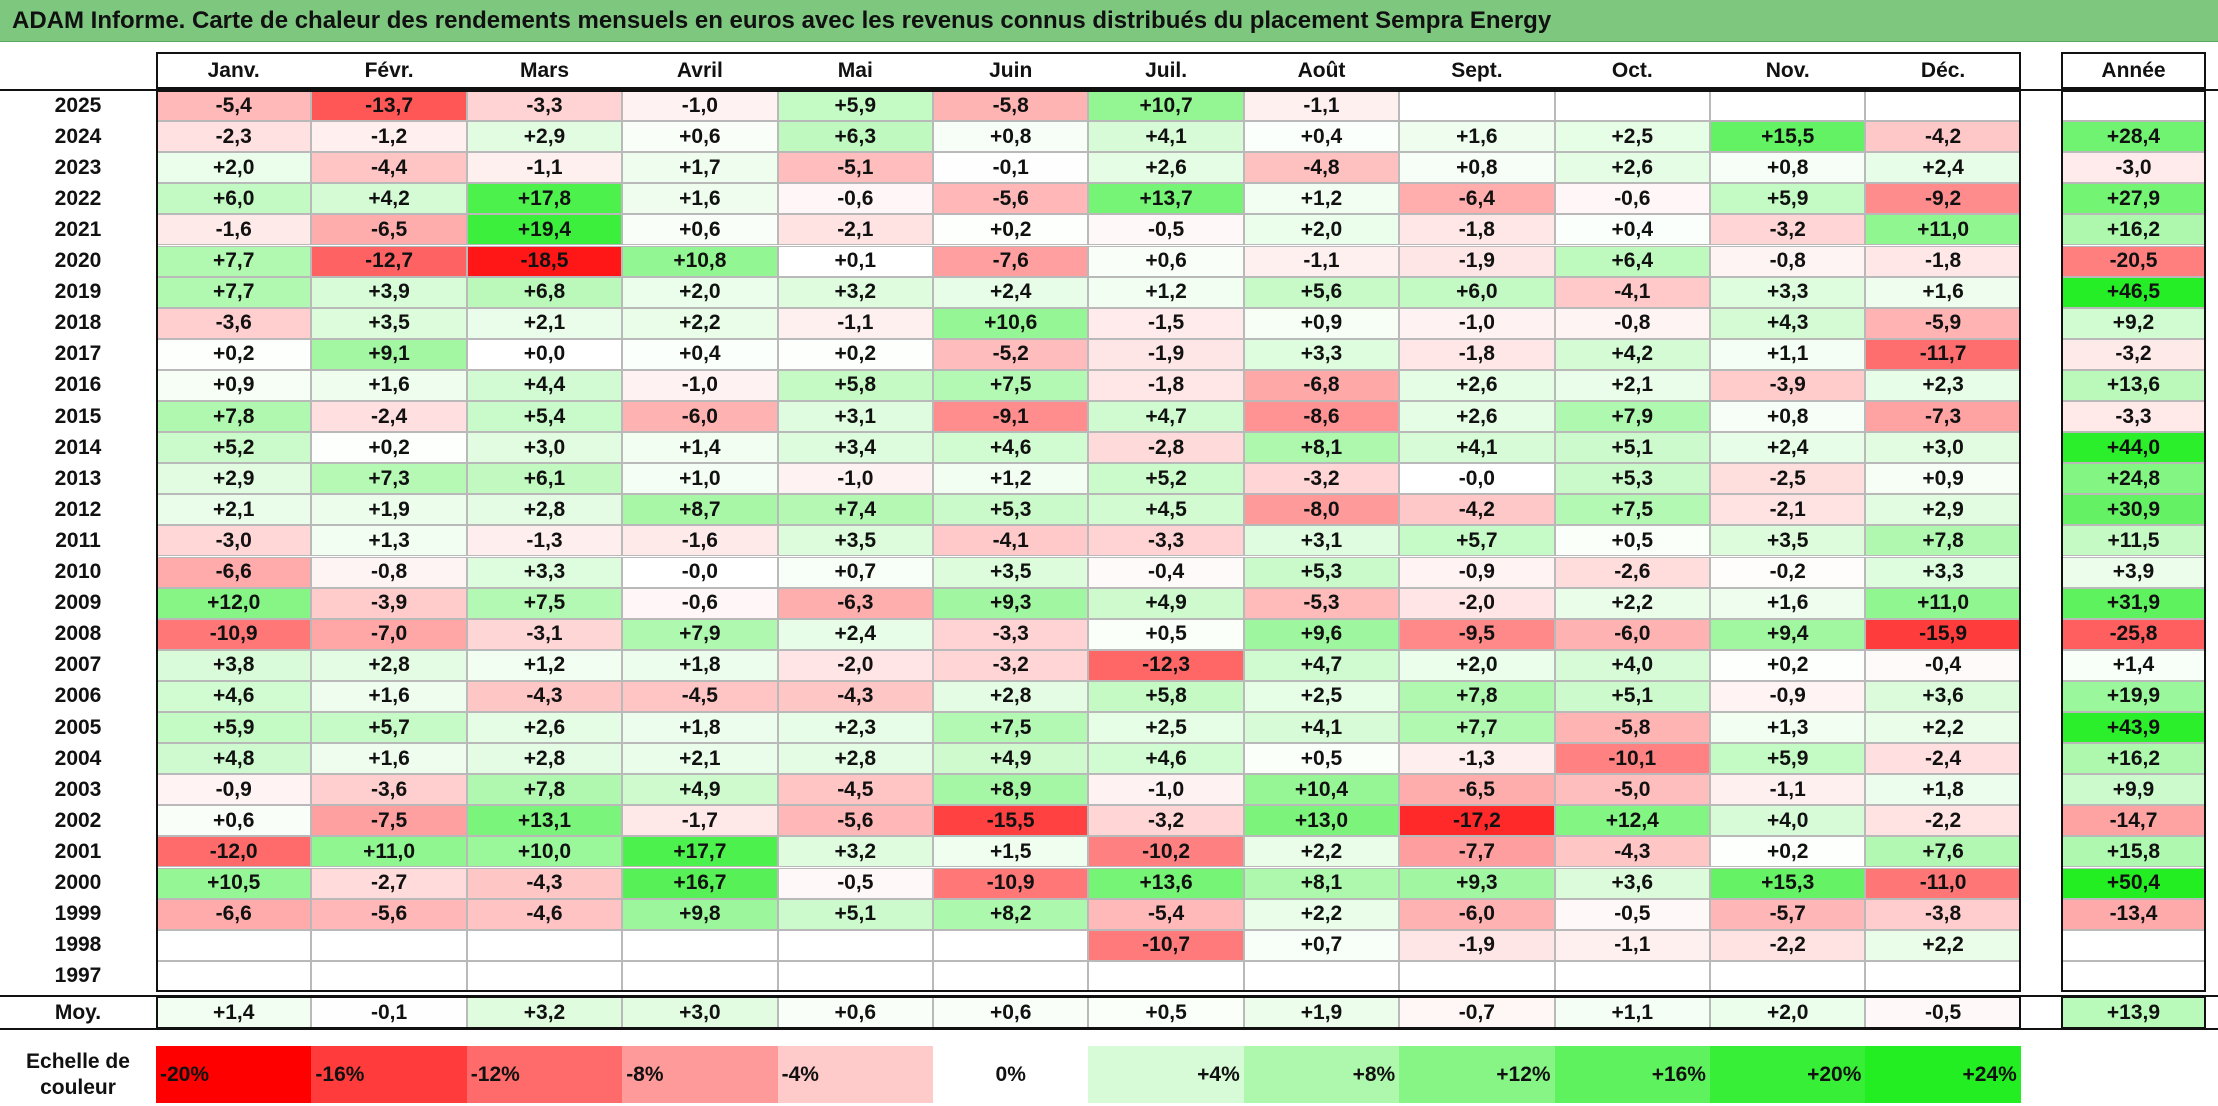  I want to click on heatmap-cell: +3,2, so click(855, 852).